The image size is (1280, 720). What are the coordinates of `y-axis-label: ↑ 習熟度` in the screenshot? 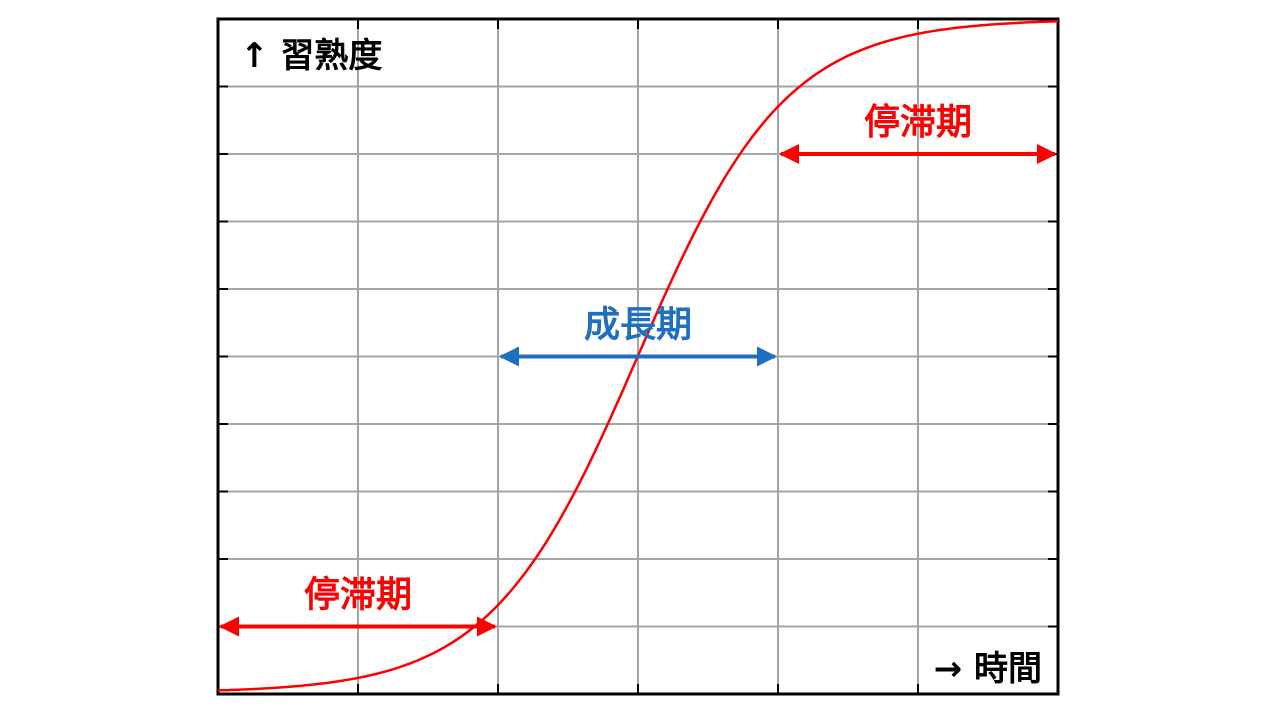 It's located at (311, 56).